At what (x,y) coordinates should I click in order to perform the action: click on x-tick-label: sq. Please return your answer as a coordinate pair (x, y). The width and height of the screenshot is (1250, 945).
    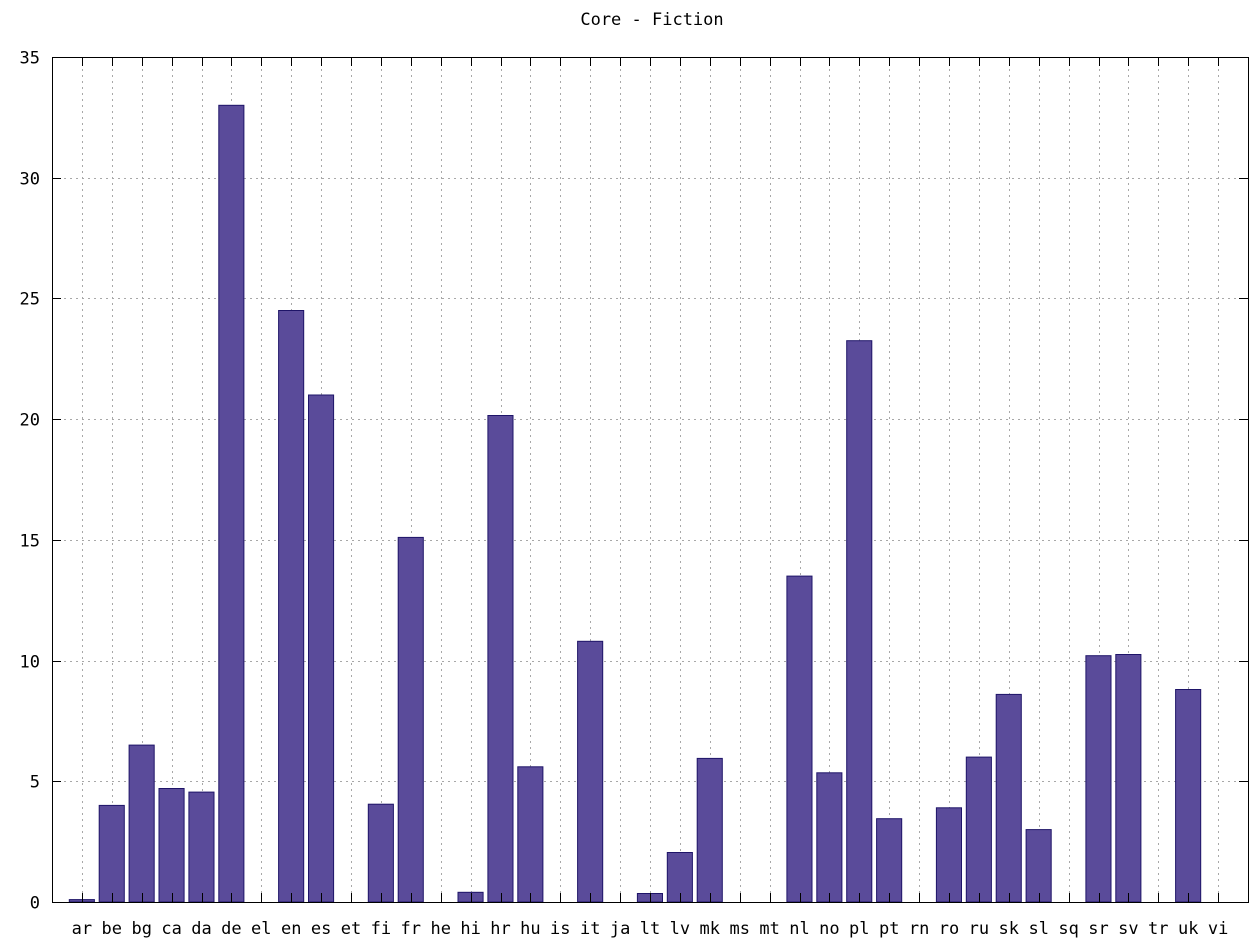
    Looking at the image, I should click on (1068, 929).